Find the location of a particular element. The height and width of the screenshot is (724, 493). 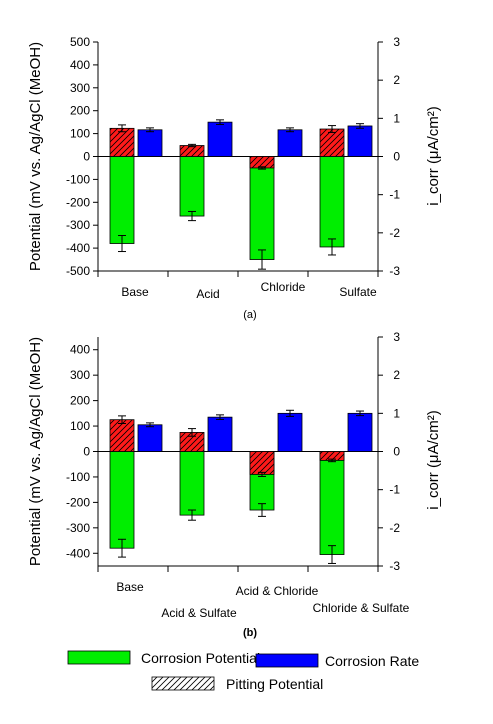

category-label: Acid & Sulfate is located at coordinates (199, 613).